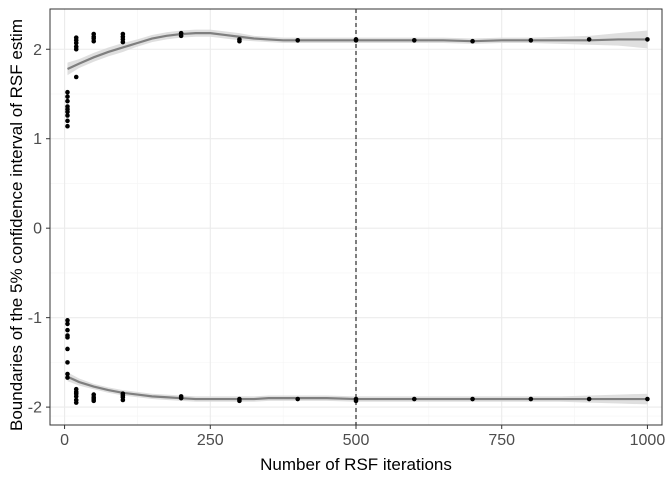 This screenshot has height=480, width=672. I want to click on x-tick-label: 750, so click(501, 440).